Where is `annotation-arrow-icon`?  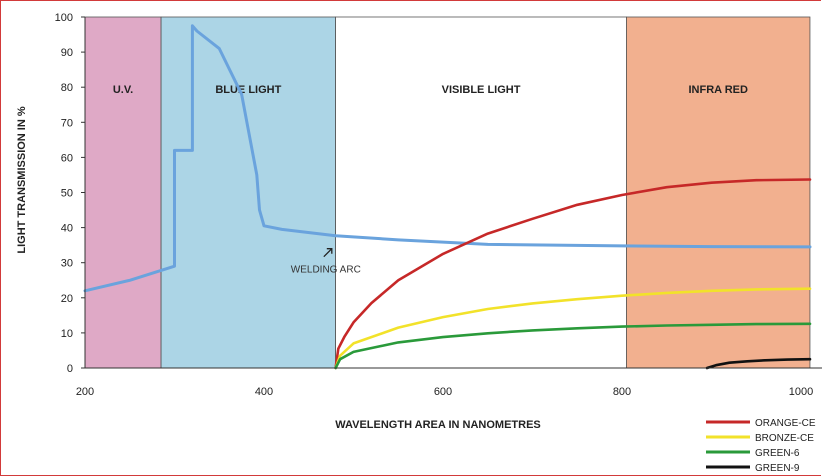 annotation-arrow-icon is located at coordinates (328, 253).